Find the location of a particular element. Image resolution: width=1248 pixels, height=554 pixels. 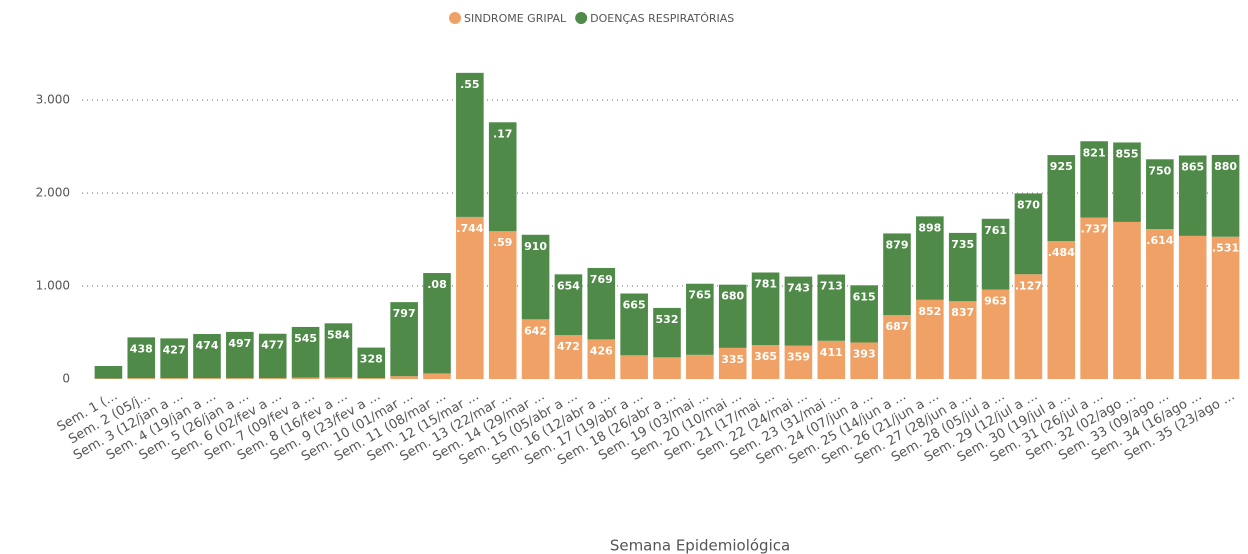

data-label: 359 is located at coordinates (798, 357).